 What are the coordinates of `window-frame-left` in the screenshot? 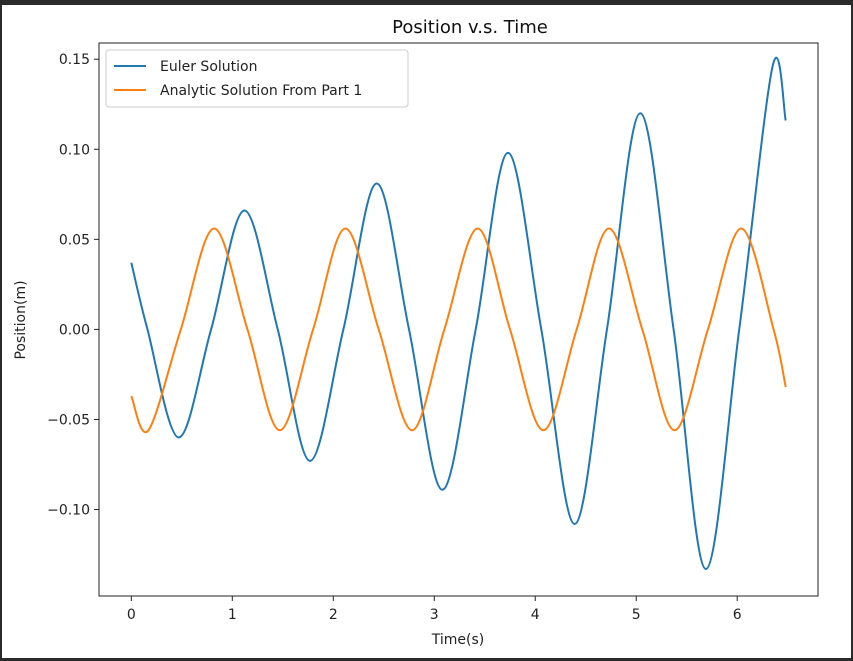 It's located at (1, 330).